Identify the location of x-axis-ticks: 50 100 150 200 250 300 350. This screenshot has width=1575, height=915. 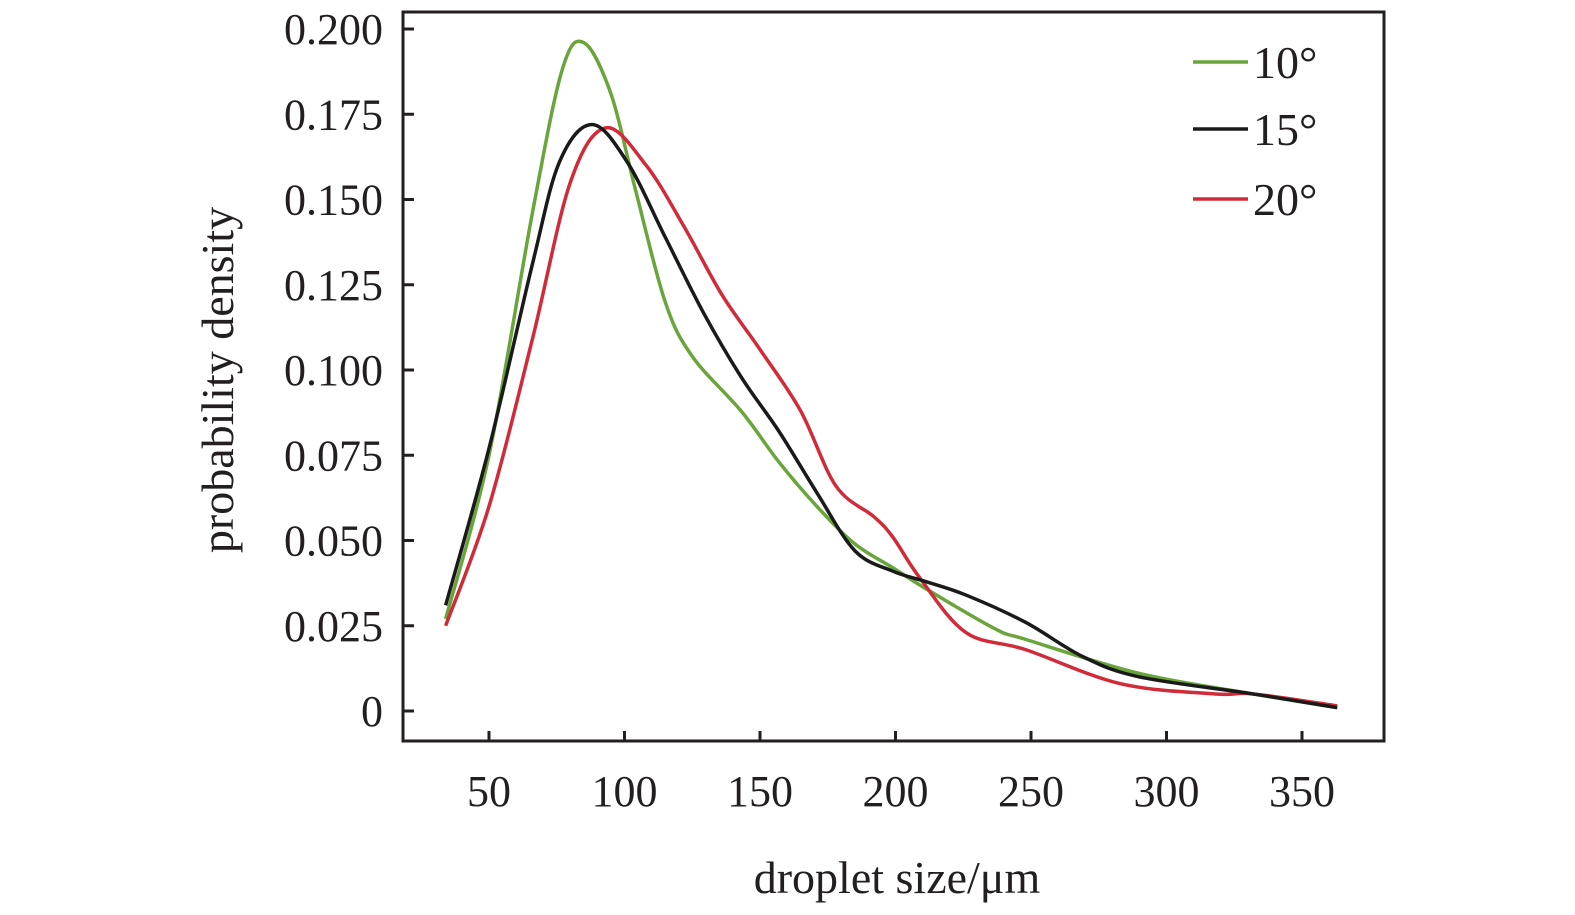
(901, 773).